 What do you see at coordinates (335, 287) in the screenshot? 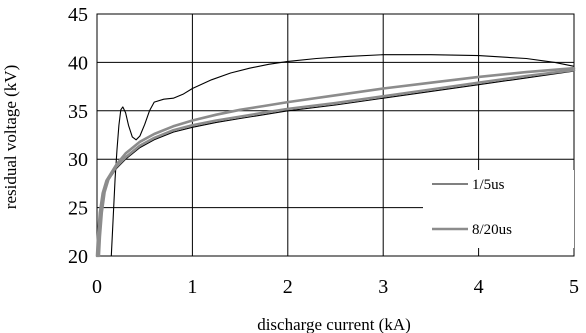
I see `x-tick-labels: 0 1 2 3 4 5` at bounding box center [335, 287].